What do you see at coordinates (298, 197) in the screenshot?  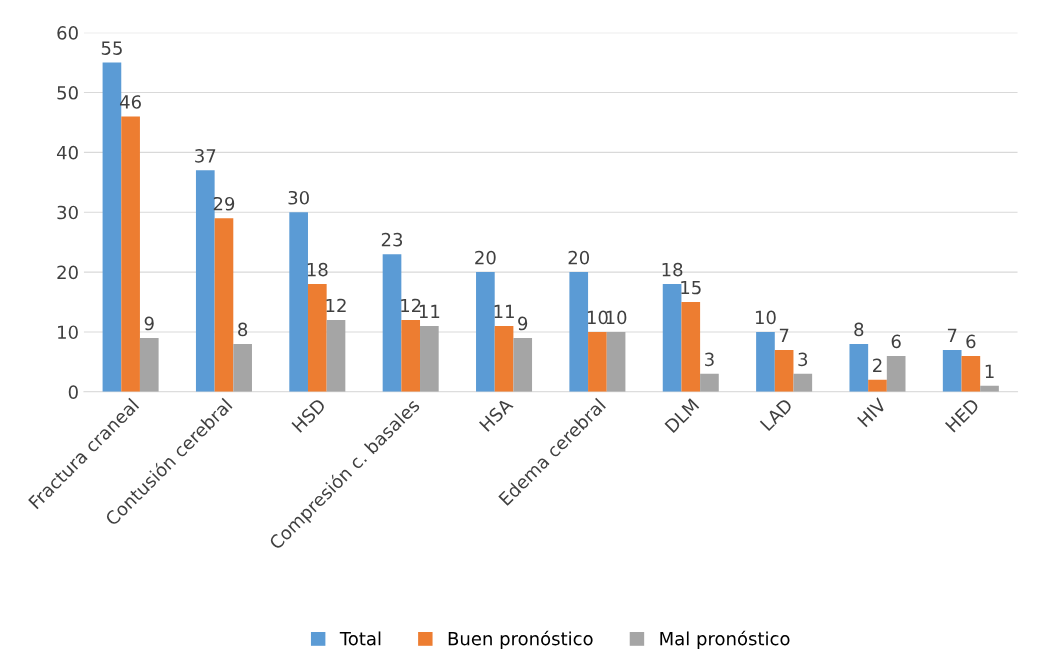 I see `data-label: 30` at bounding box center [298, 197].